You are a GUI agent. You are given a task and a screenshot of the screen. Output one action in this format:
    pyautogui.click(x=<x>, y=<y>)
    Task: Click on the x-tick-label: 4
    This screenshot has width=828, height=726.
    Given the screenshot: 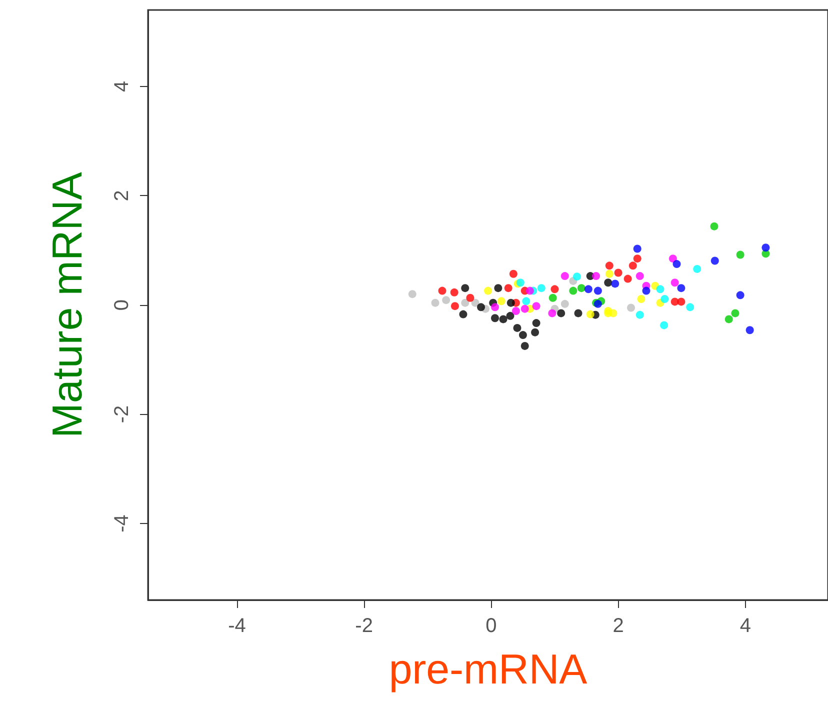 What is the action you would take?
    pyautogui.click(x=745, y=626)
    